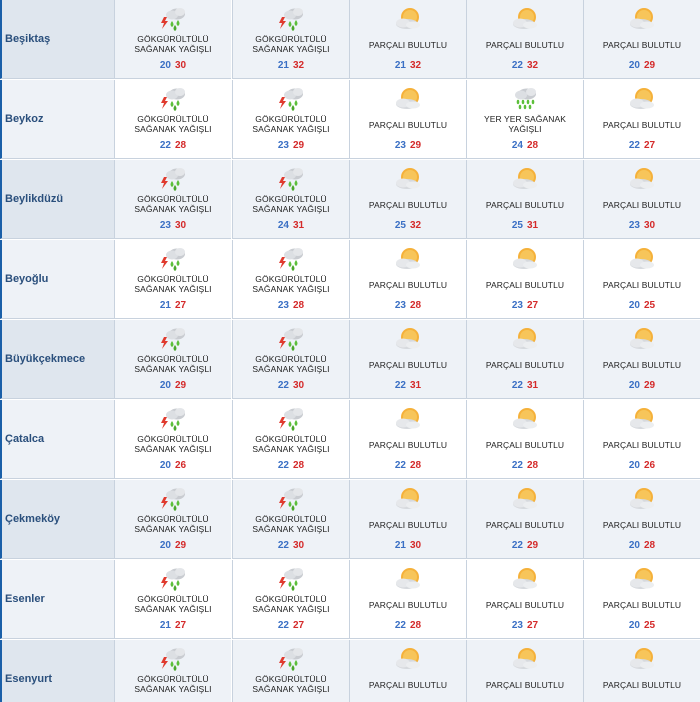 This screenshot has width=700, height=702. What do you see at coordinates (642, 626) in the screenshot?
I see `temperature-range: 20 25` at bounding box center [642, 626].